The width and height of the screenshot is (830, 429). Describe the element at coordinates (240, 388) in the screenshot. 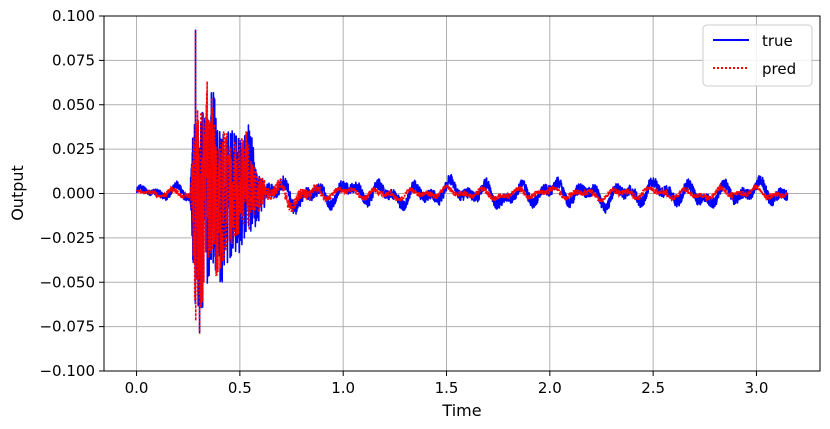

I see `x-tick-label: 0.5` at that location.